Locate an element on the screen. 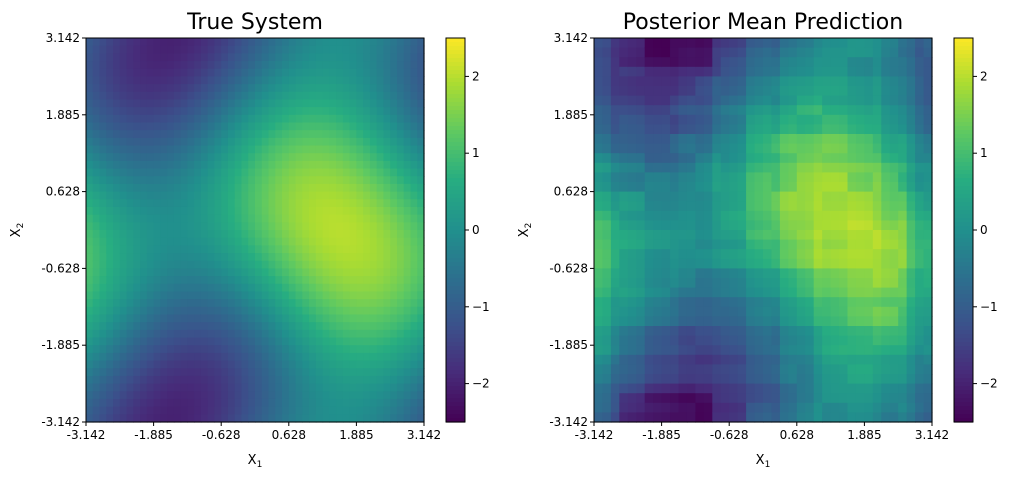 This screenshot has width=1012, height=478. colorbar-tick-label: 0 is located at coordinates (476, 230).